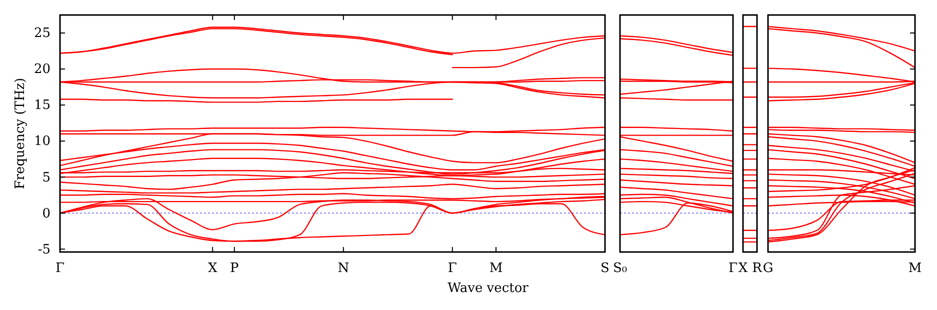 Image resolution: width=937 pixels, height=310 pixels. I want to click on y-axis-title: Frequency (THz), so click(20, 134).